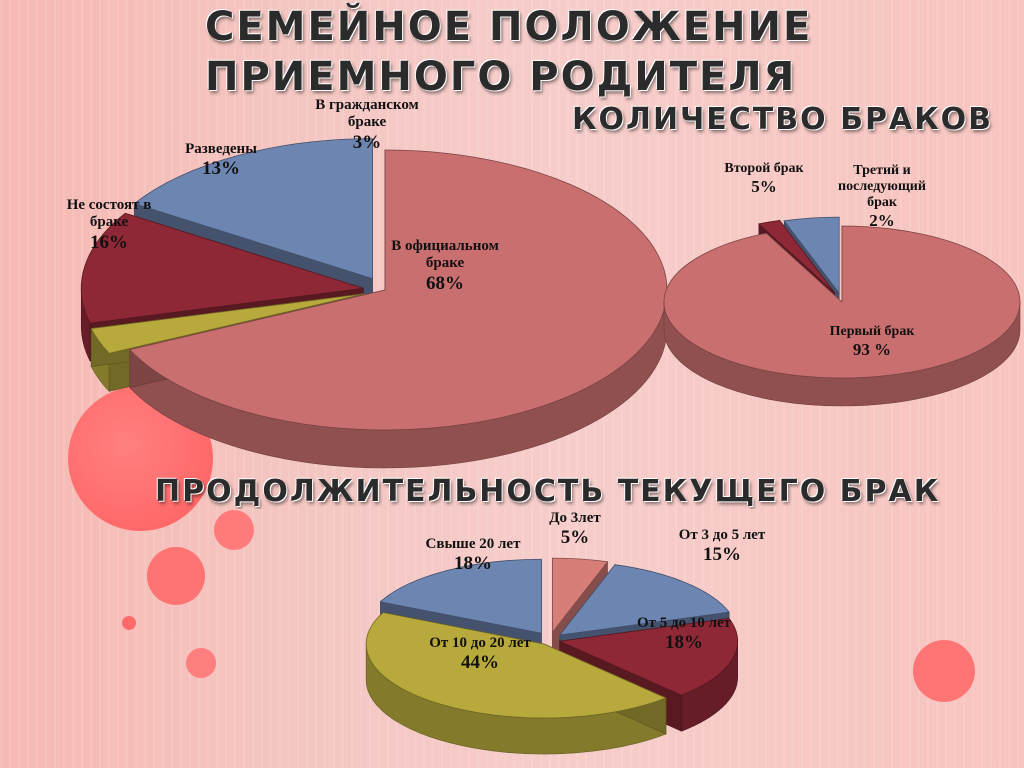 Image resolution: width=1024 pixels, height=768 pixels. What do you see at coordinates (548, 491) in the screenshot?
I see `chart-title-marriage-duration: ПРОДОЛЖИТЕЛЬНОСТЬ ТЕКУЩЕГО БРАК` at bounding box center [548, 491].